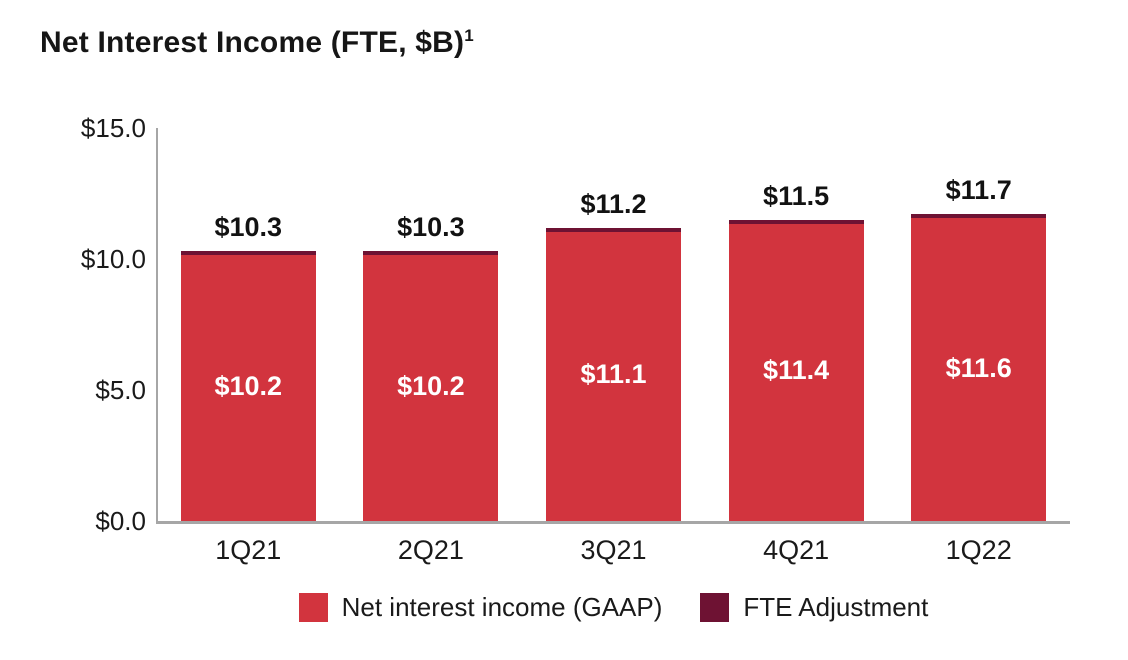 This screenshot has height=660, width=1128. Describe the element at coordinates (120, 521) in the screenshot. I see `y-tick-label: $0.0` at that location.